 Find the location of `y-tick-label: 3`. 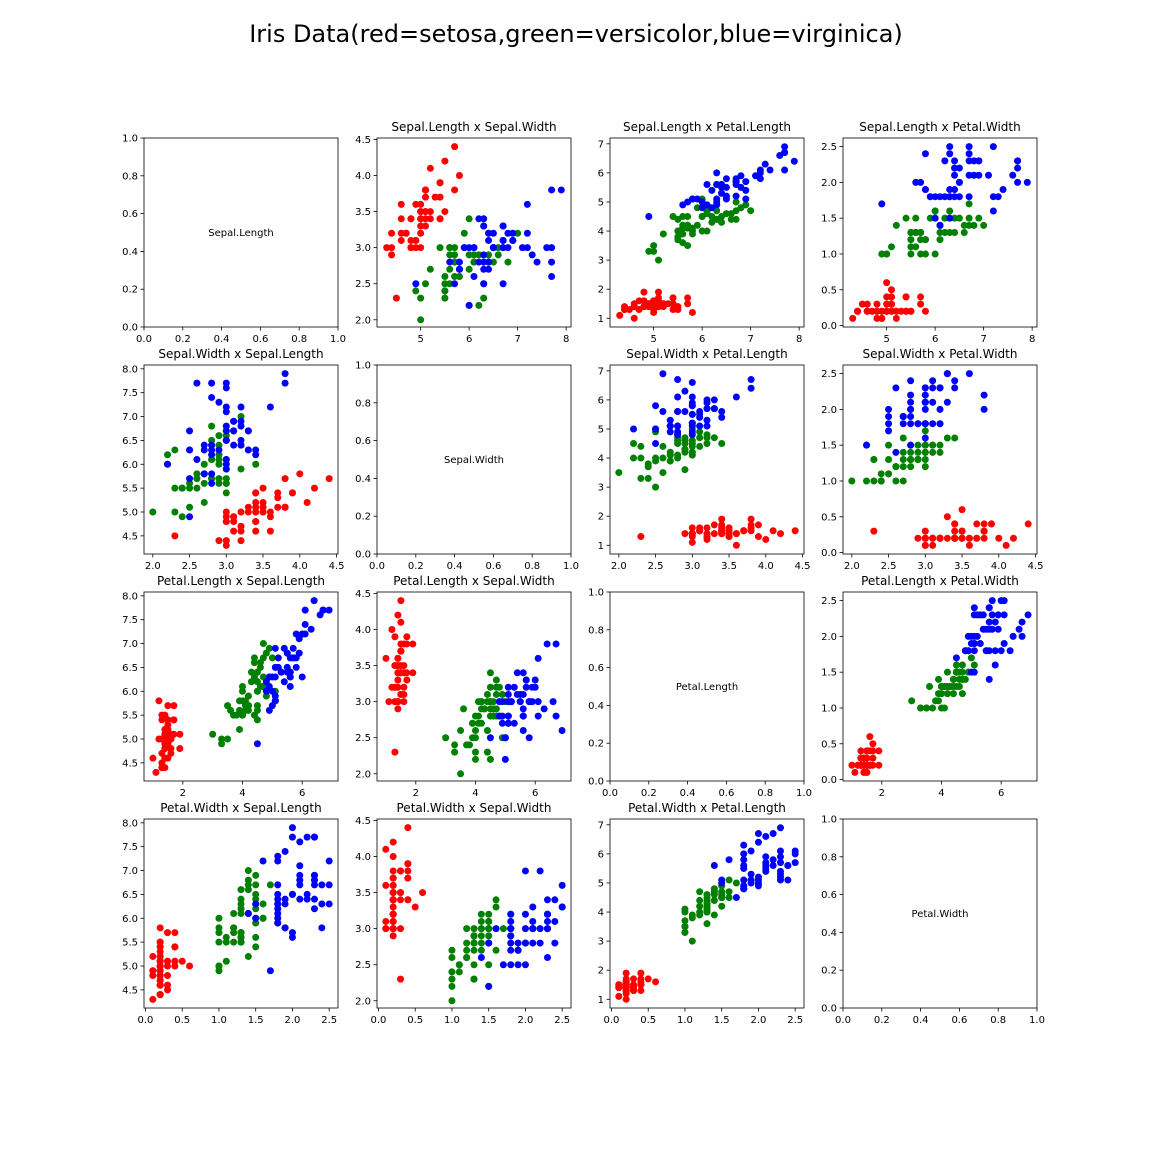

y-tick-label: 3 is located at coordinates (601, 942).